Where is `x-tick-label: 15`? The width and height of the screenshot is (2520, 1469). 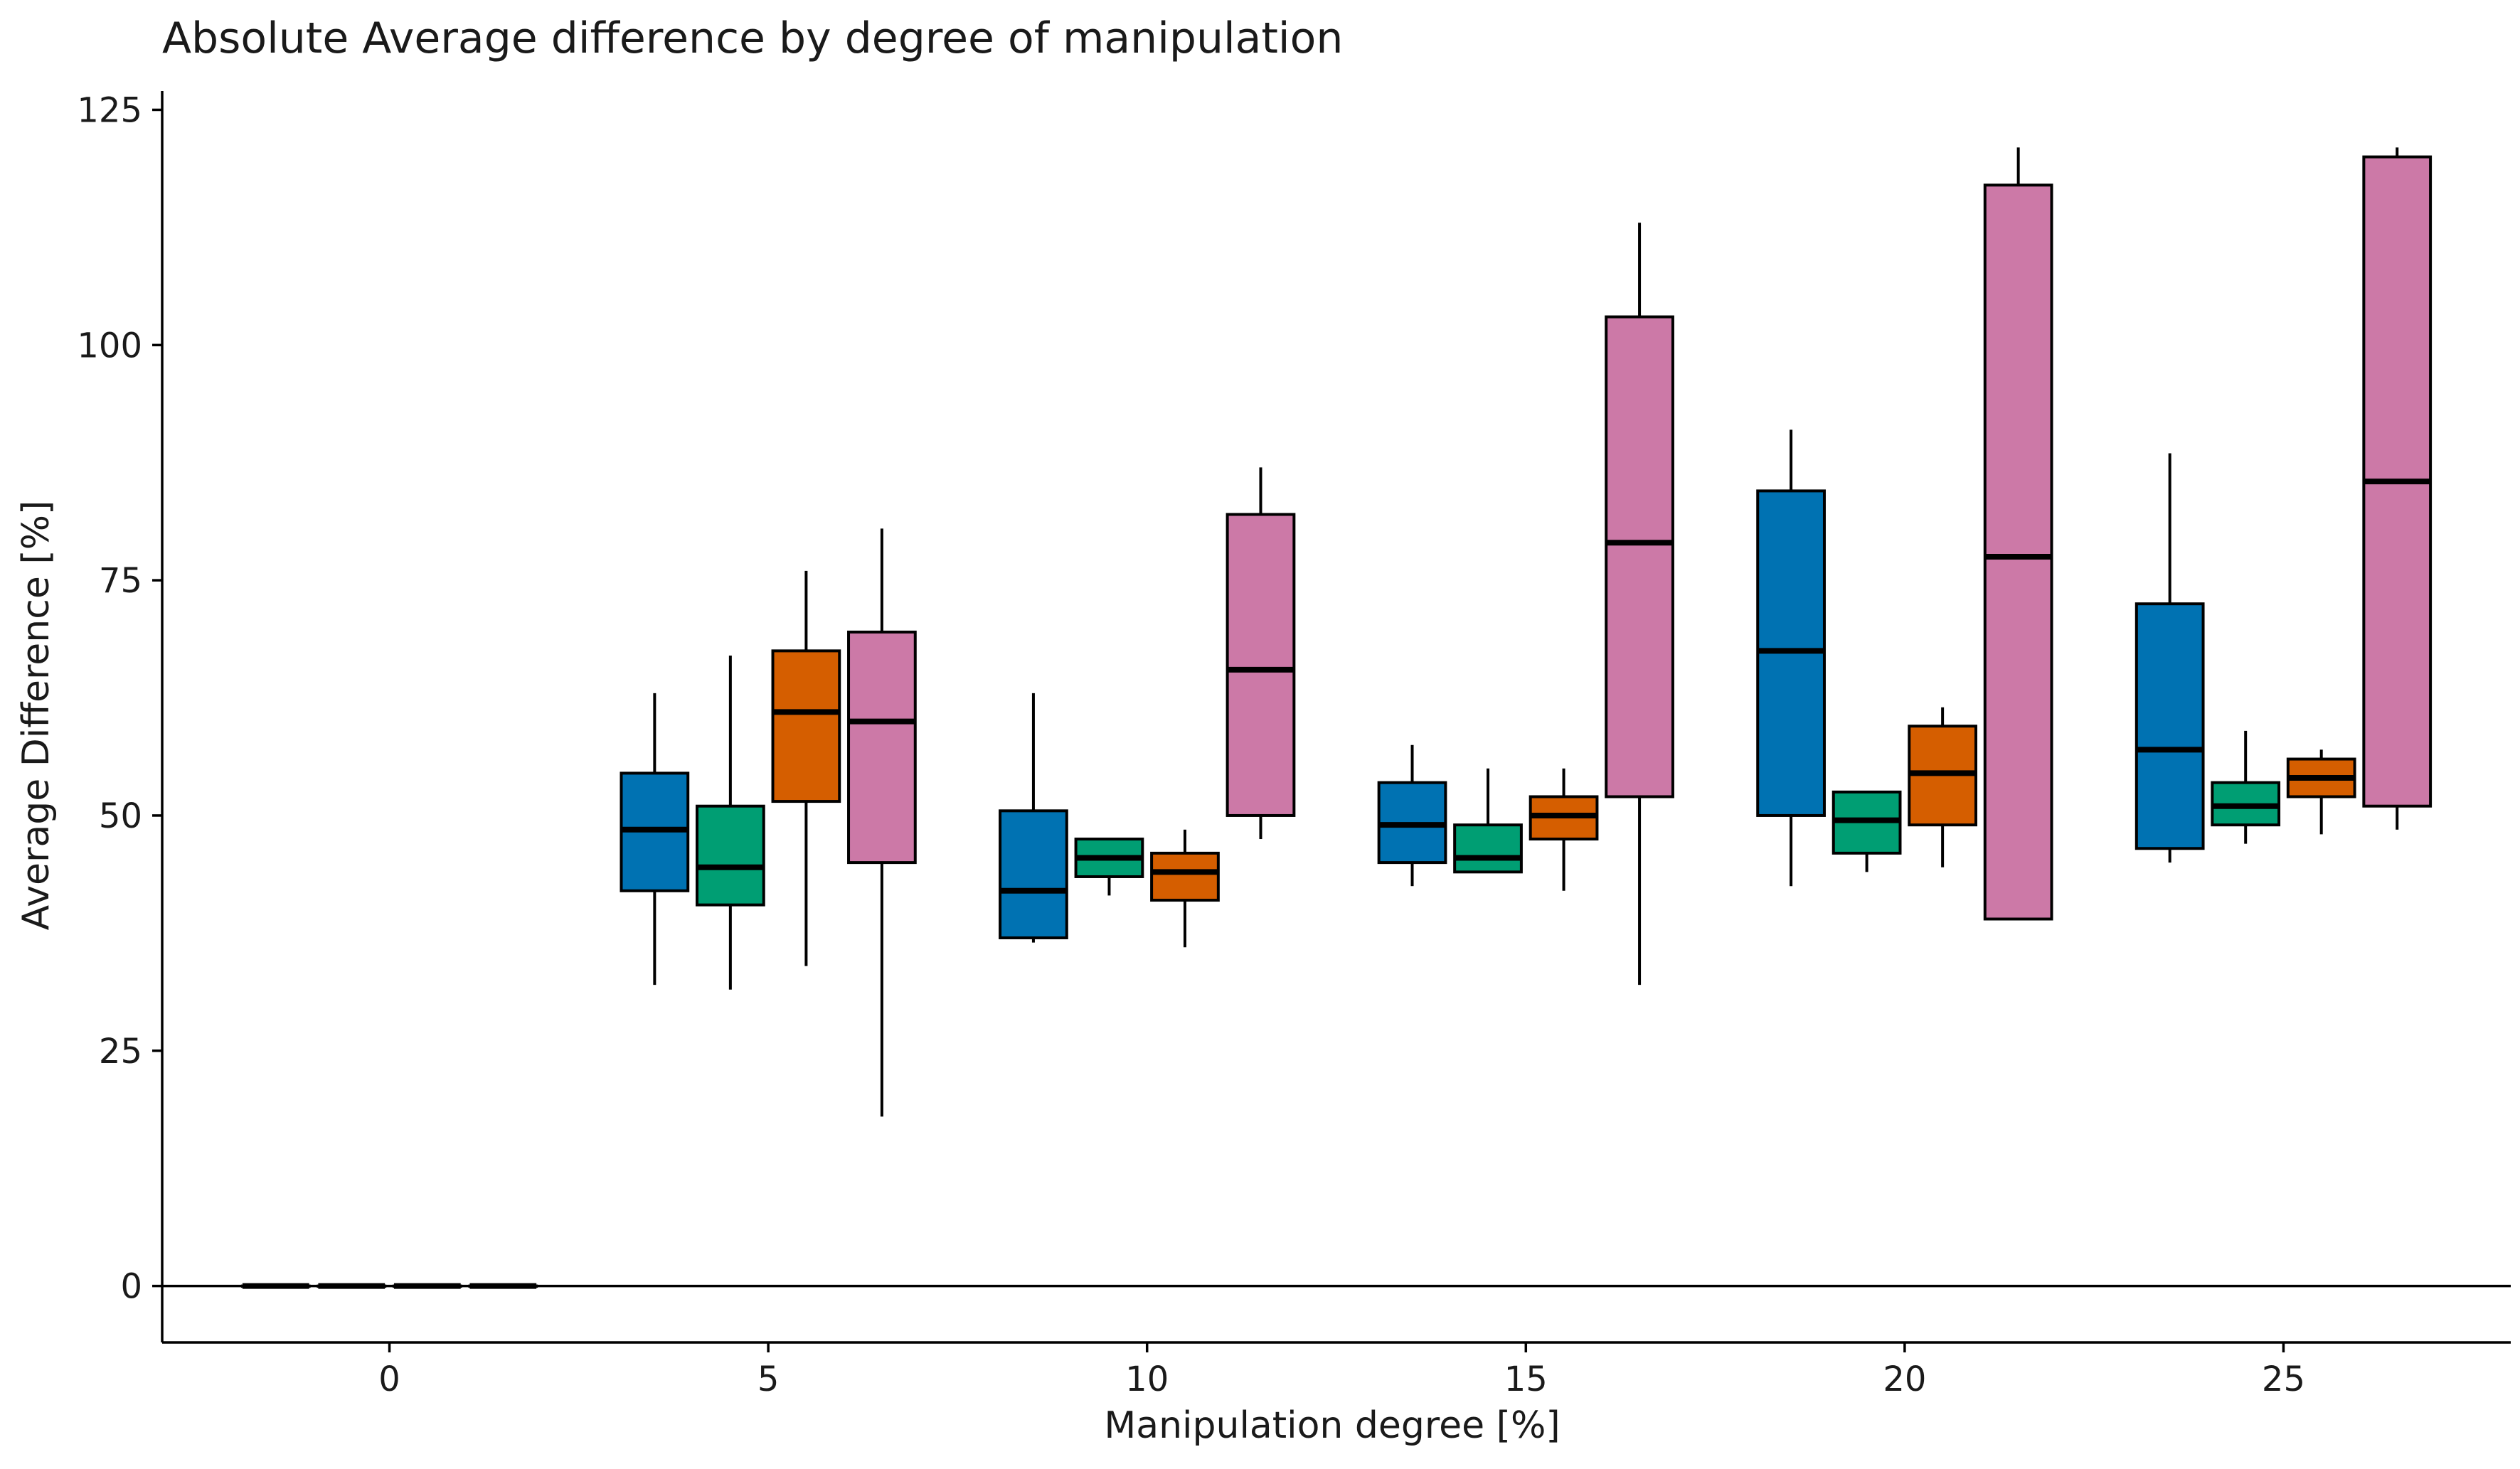 x-tick-label: 15 is located at coordinates (1526, 1379).